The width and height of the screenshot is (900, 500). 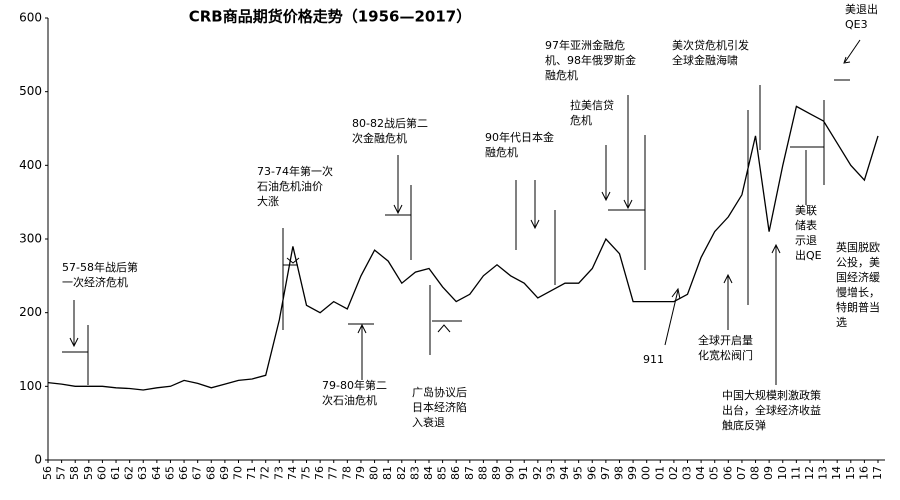 I want to click on x-tick-label: 81, so click(x=387, y=473).